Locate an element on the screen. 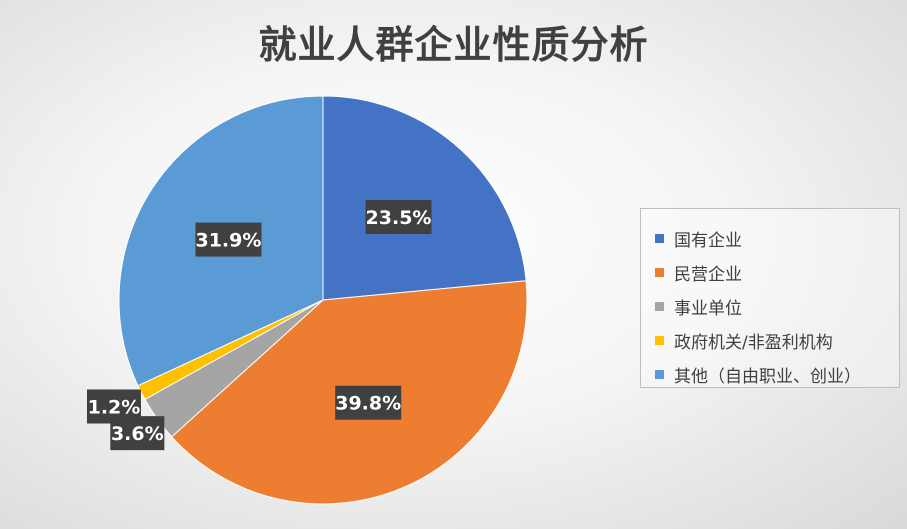  legend-item: 国有企业 is located at coordinates (777, 238).